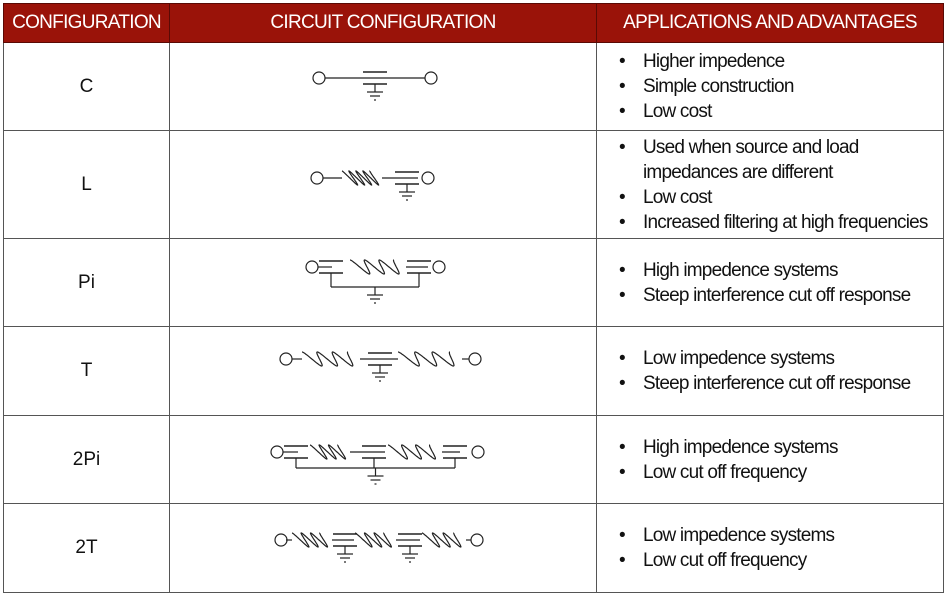 Image resolution: width=946 pixels, height=594 pixels. Describe the element at coordinates (86, 371) in the screenshot. I see `configuration-name: T` at that location.